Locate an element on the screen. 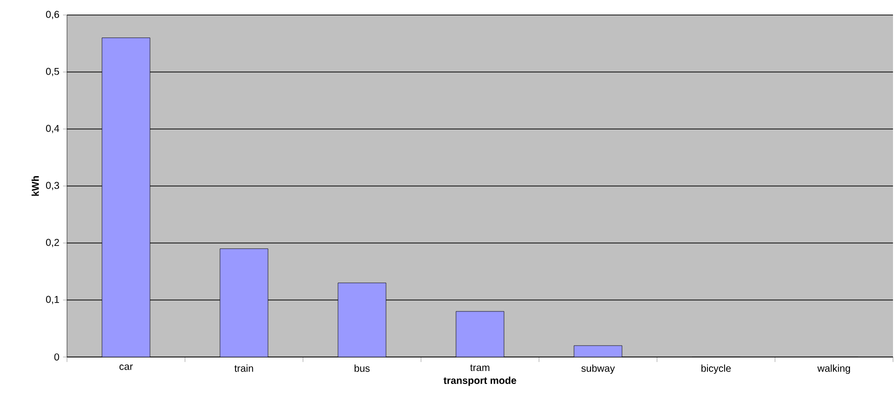 The width and height of the screenshot is (894, 414). y-tick-label: 0,2 is located at coordinates (52, 243).